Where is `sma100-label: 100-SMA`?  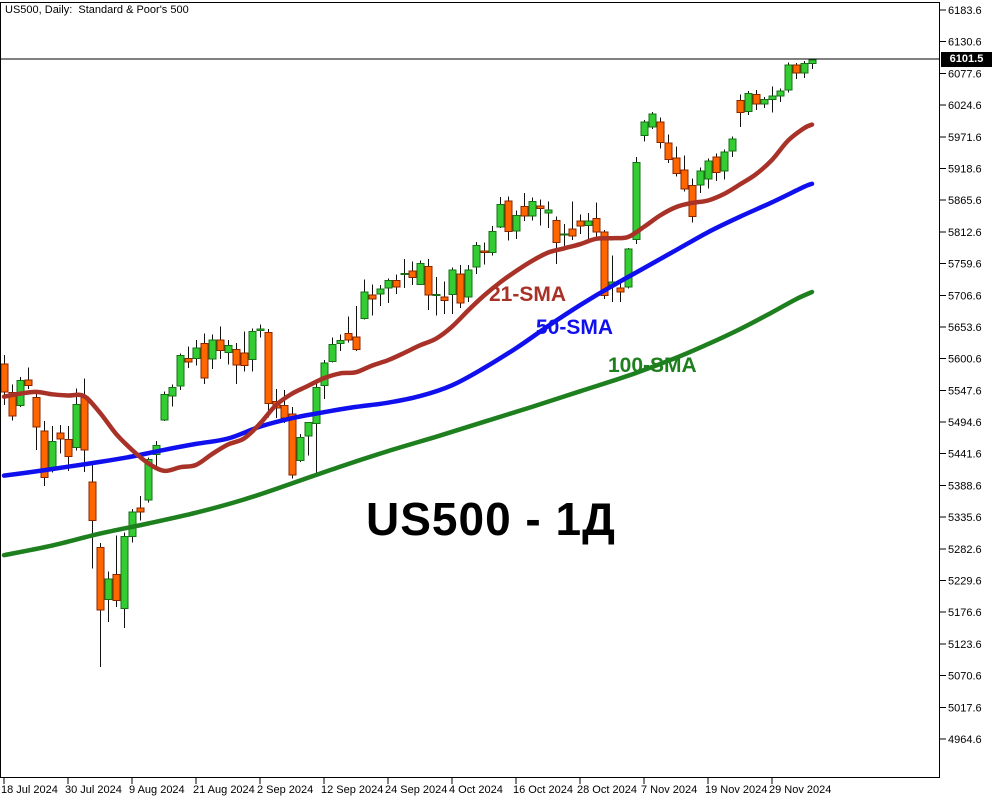 sma100-label: 100-SMA is located at coordinates (652, 365).